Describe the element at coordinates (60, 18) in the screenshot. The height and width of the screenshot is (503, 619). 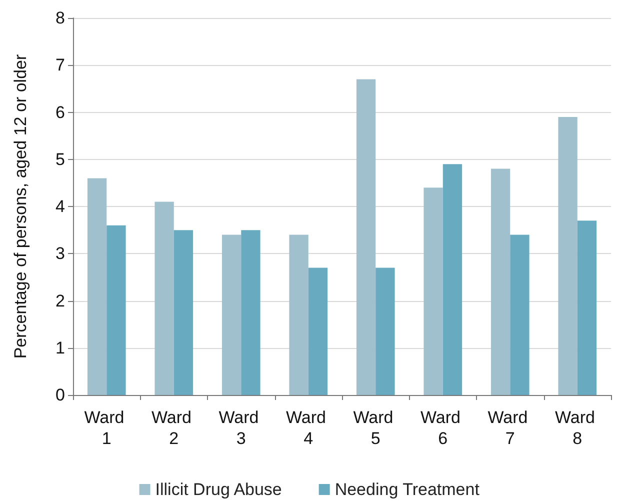
I see `y-tick-label: 8` at that location.